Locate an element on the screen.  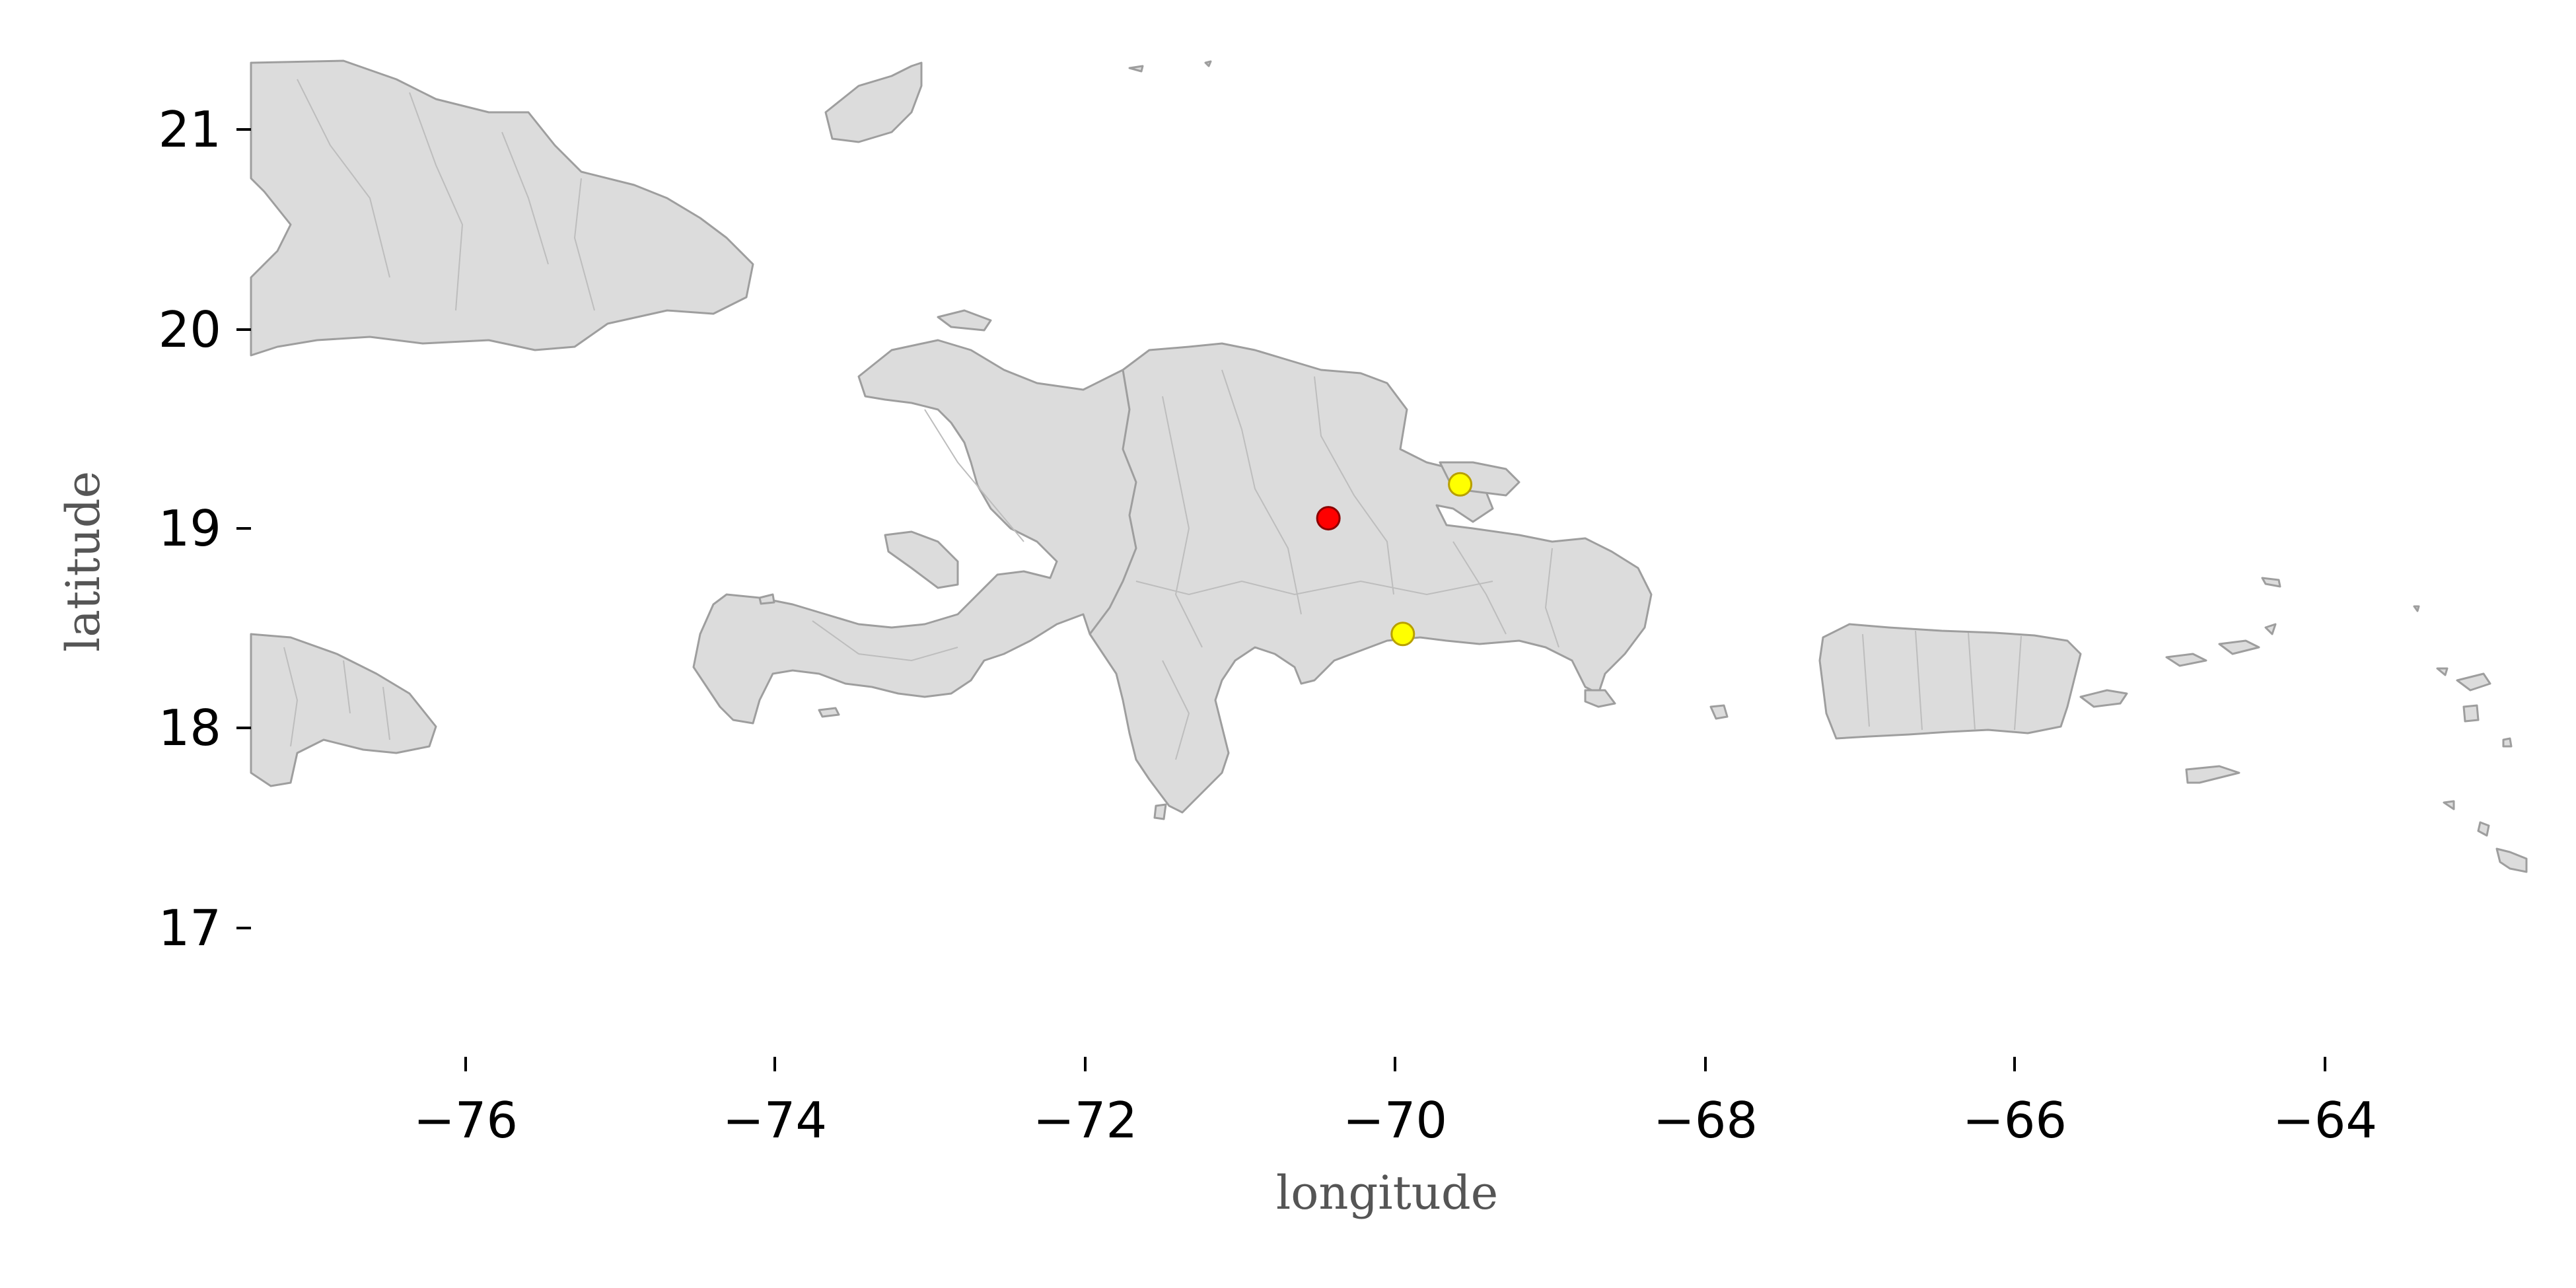
x-tick-label-neg76: −76 is located at coordinates (466, 1120).